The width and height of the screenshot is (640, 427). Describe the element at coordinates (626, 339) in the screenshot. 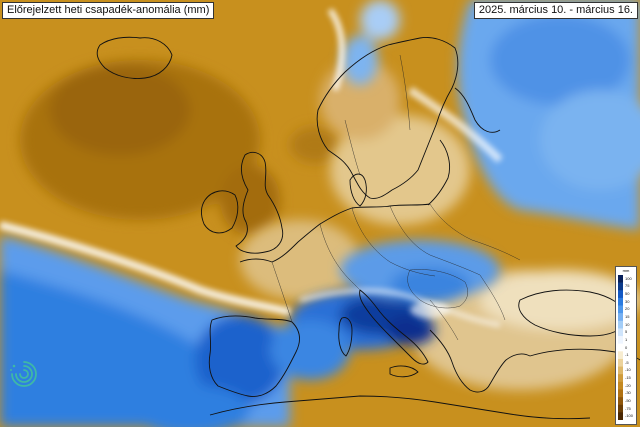

I see `legend-tick-label: 1` at that location.